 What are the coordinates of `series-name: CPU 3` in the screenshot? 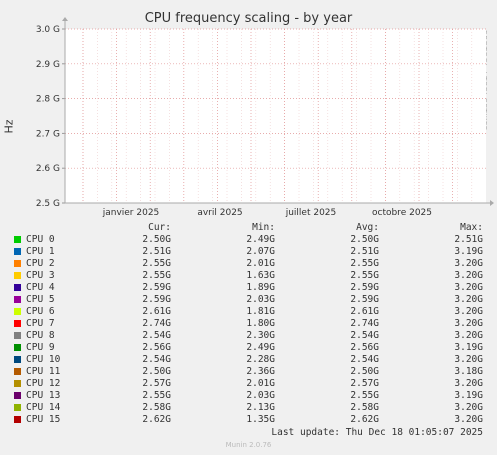 It's located at (40, 275).